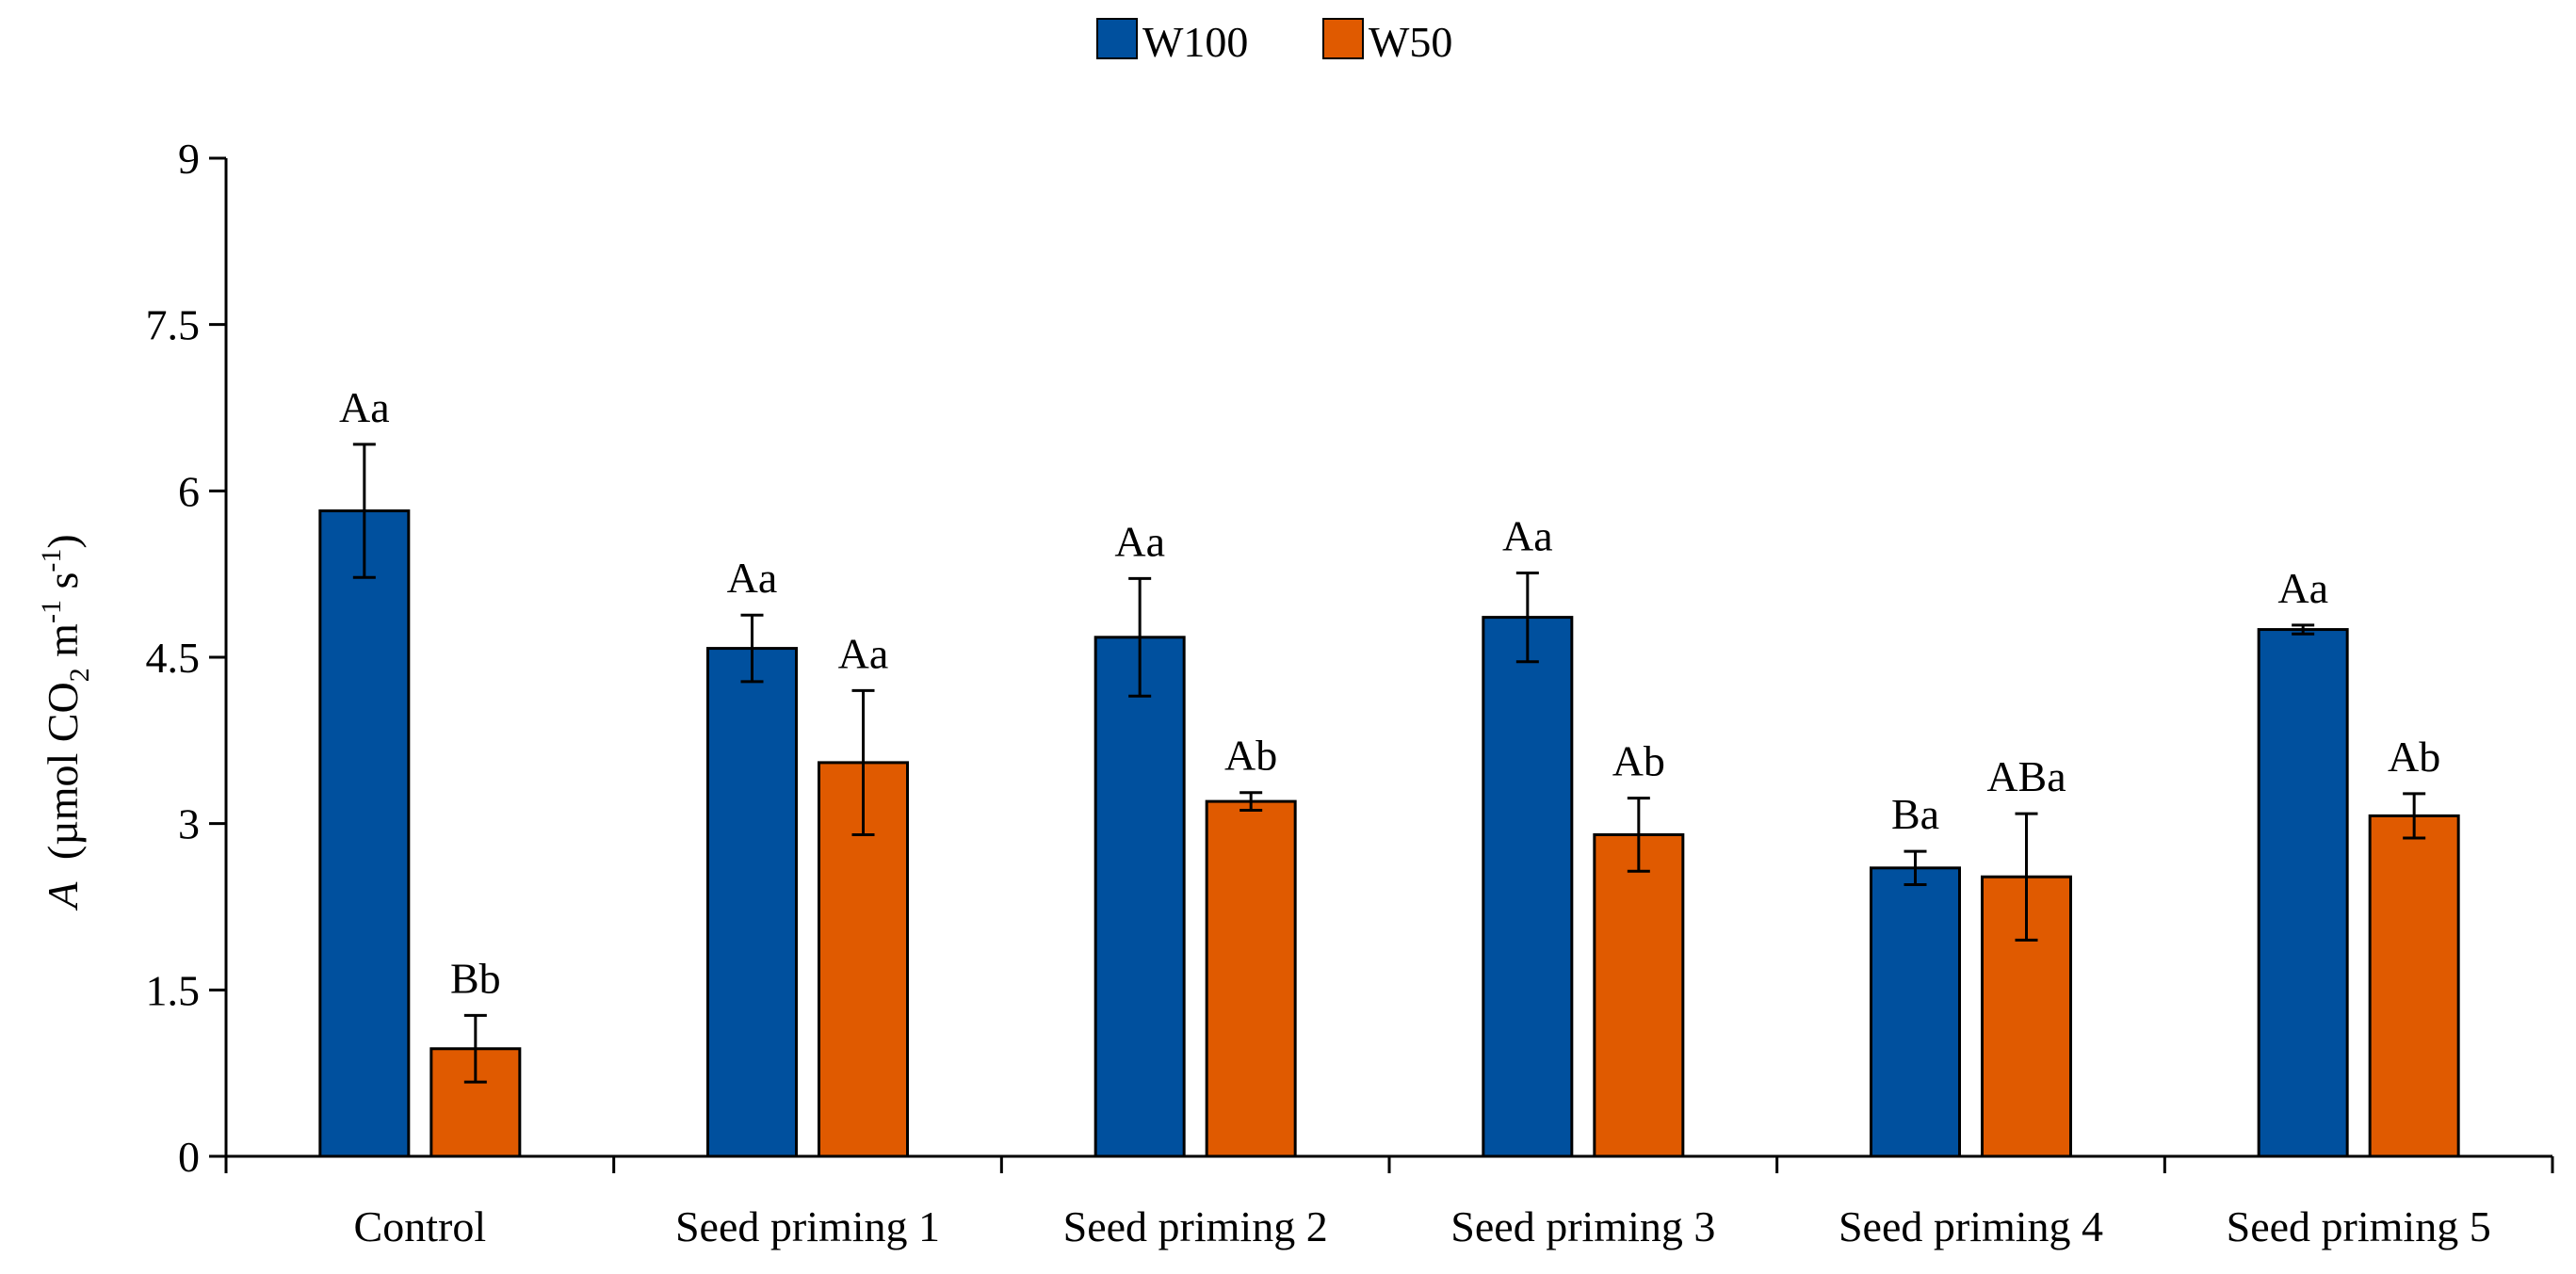 This screenshot has width=2576, height=1274. What do you see at coordinates (475, 978) in the screenshot?
I see `data-label: Bb` at bounding box center [475, 978].